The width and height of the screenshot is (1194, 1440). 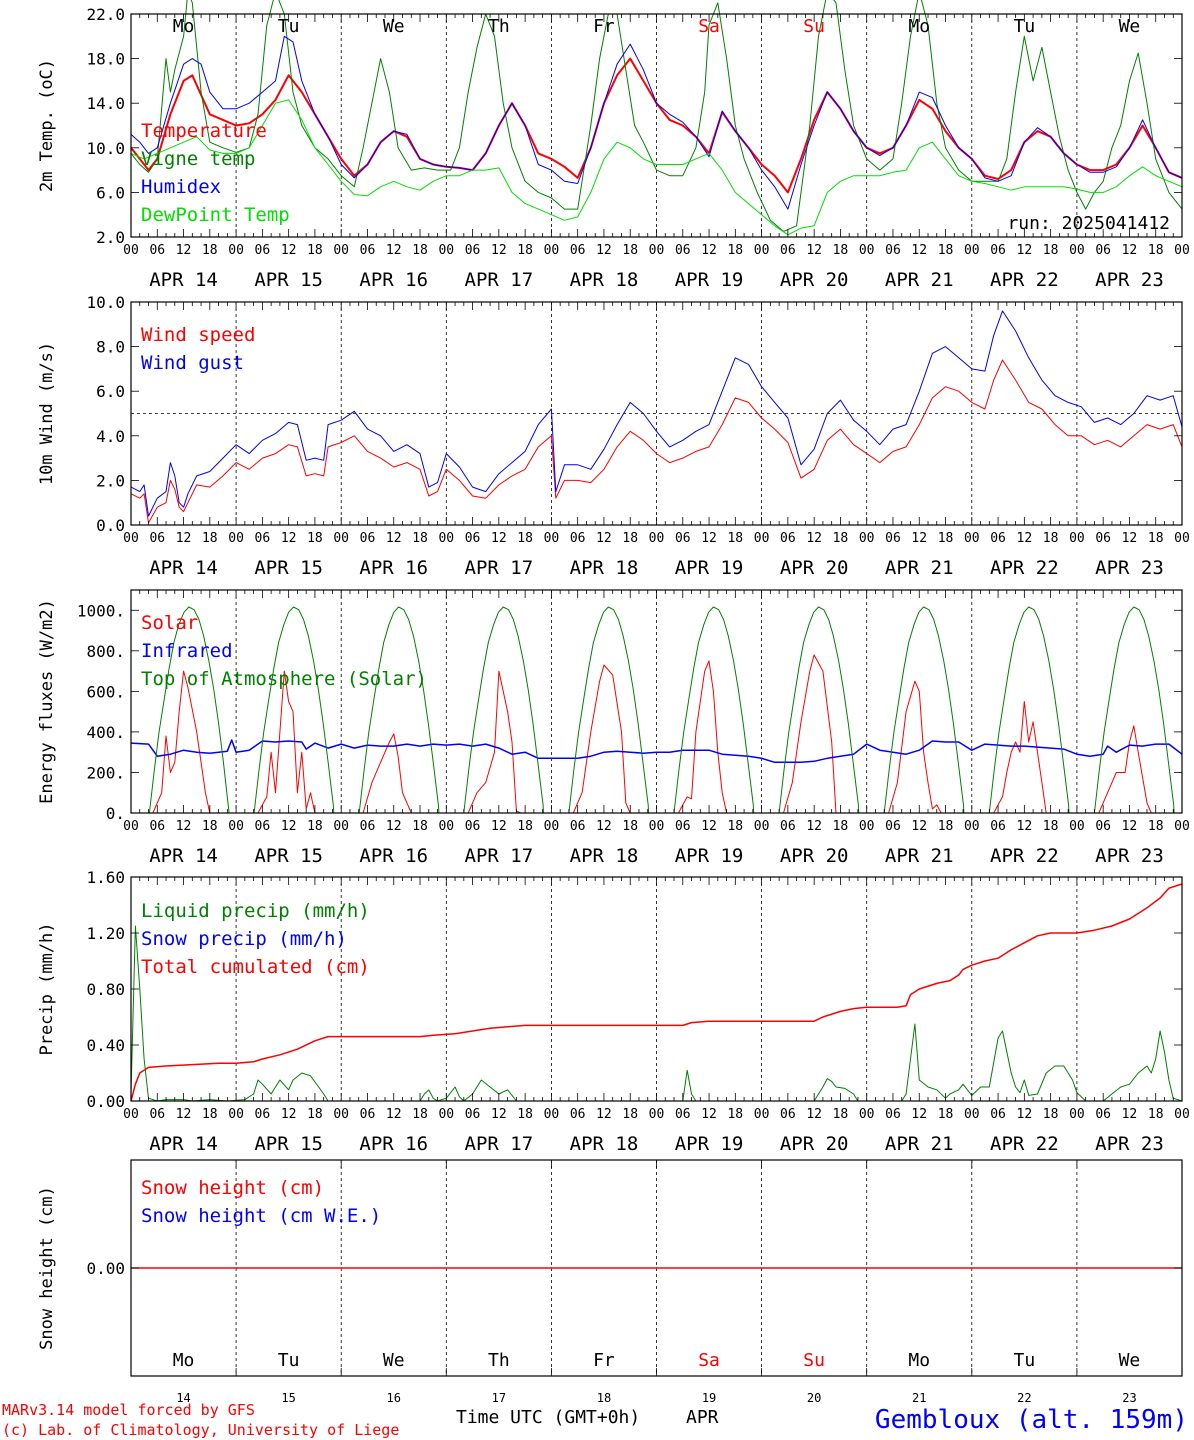 I want to click on panel-1-date-label: APR 17, so click(x=499, y=280).